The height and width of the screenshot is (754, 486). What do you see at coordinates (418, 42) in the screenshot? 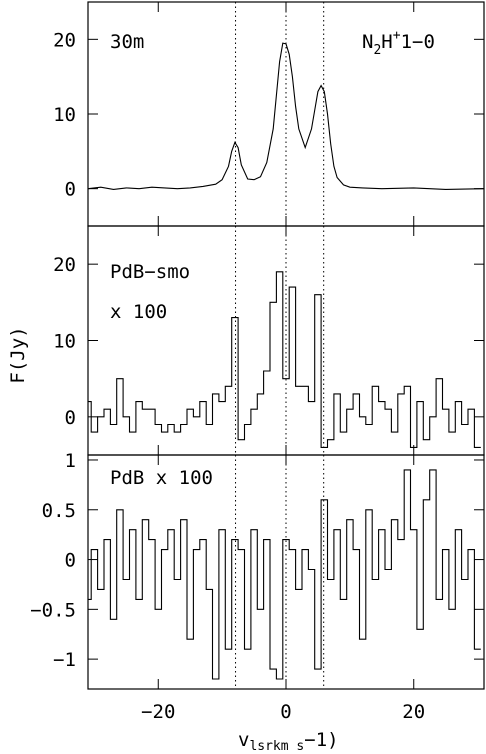
I see `line-label-end: 1−0` at bounding box center [418, 42].